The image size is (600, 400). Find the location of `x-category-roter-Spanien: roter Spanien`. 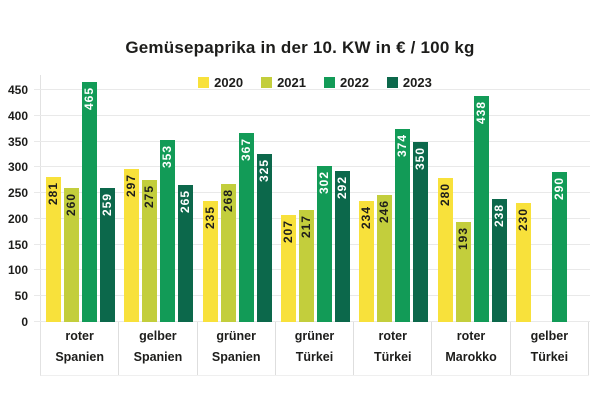

x-category-roter-Spanien: roter Spanien is located at coordinates (80, 348).